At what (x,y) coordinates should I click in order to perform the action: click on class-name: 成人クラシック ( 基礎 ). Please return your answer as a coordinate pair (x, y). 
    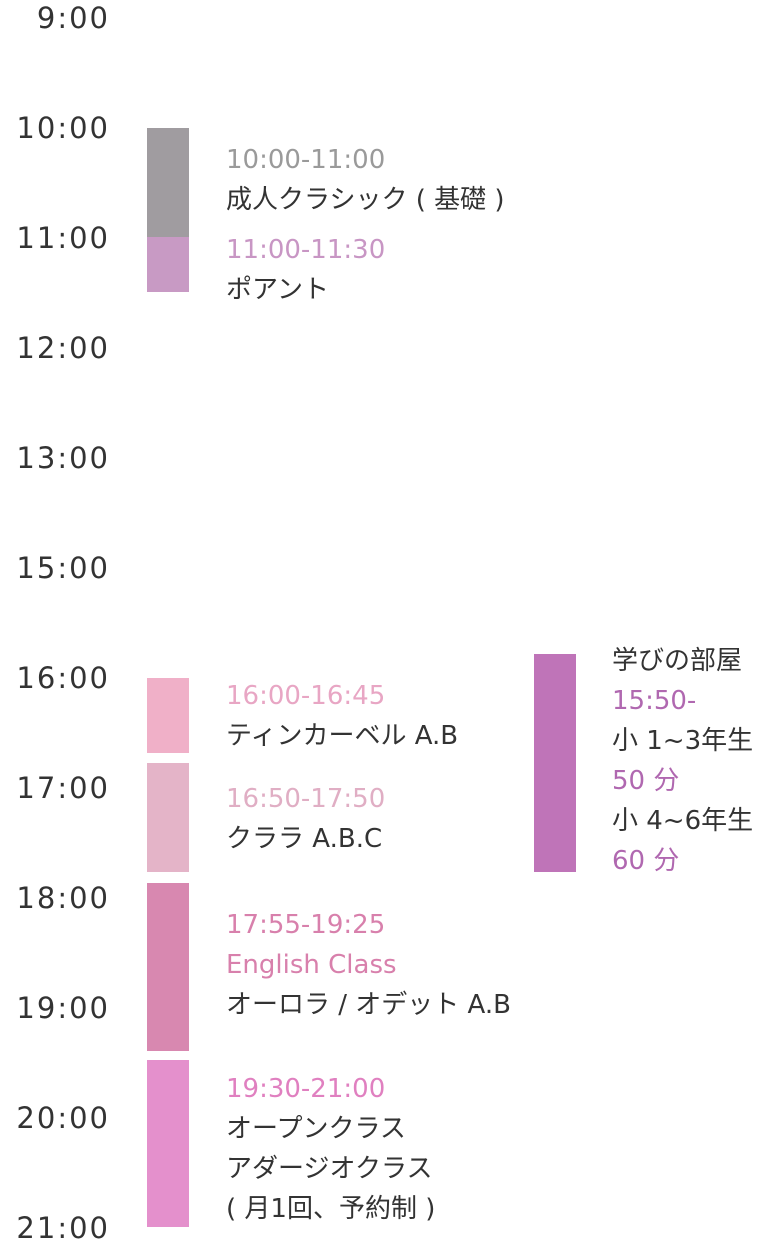
    Looking at the image, I should click on (365, 200).